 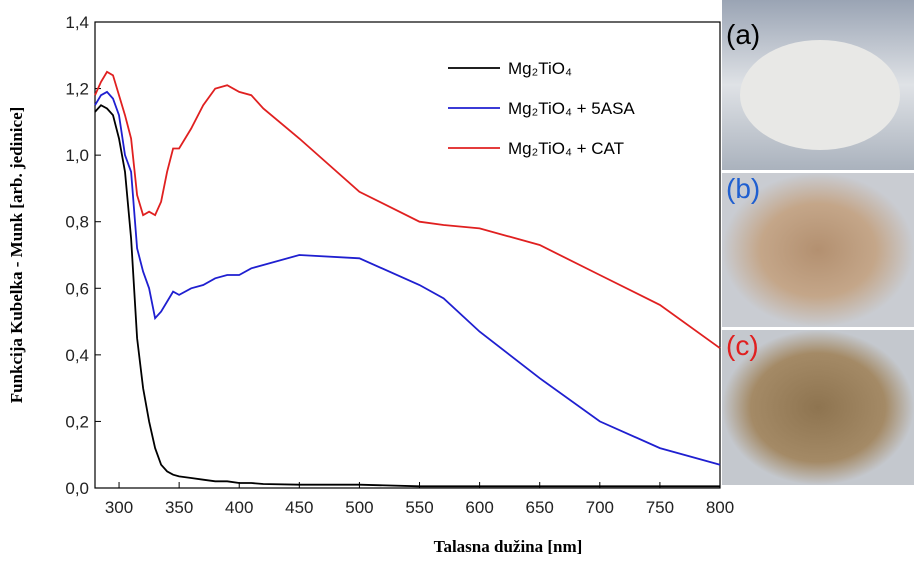 I want to click on y-tick-label: 0,0, so click(x=77, y=488).